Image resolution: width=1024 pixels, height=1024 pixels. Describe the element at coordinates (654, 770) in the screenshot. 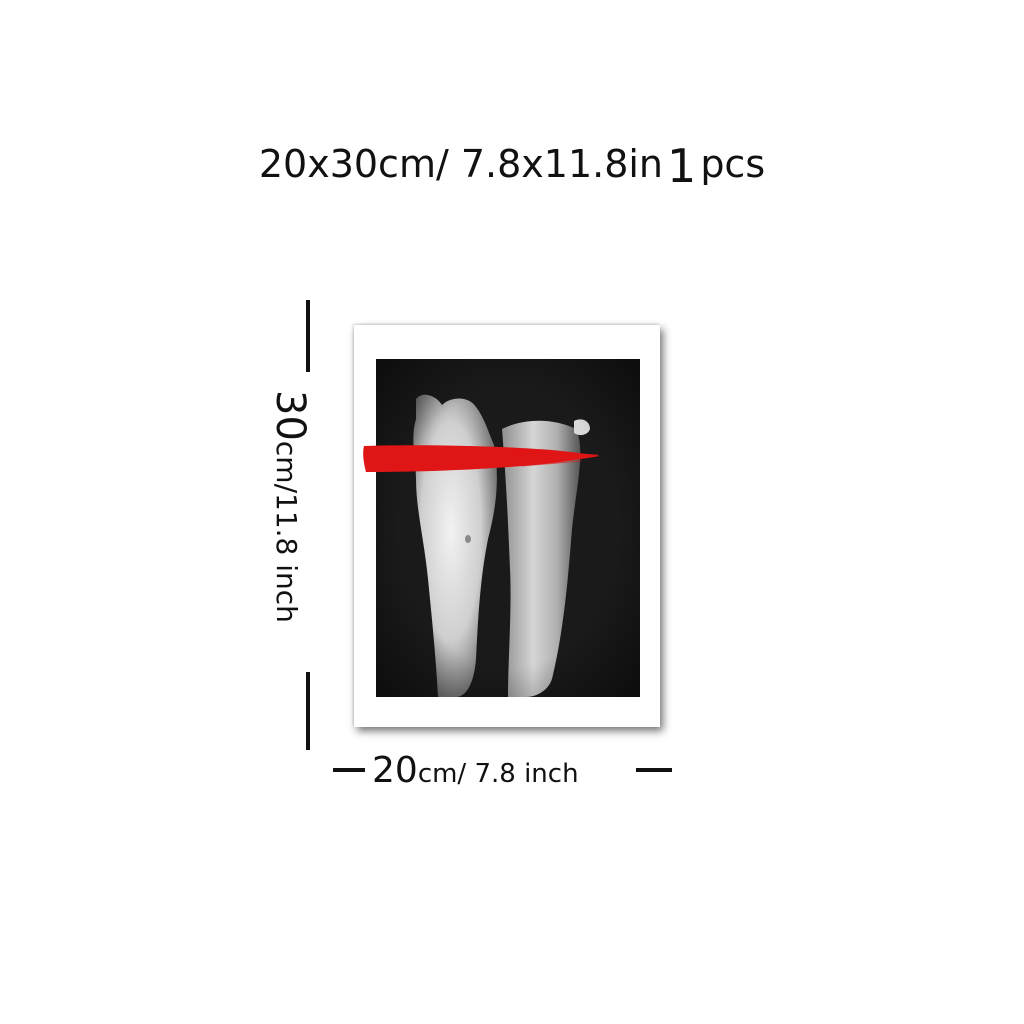

I see `width-dimension-line-right` at that location.